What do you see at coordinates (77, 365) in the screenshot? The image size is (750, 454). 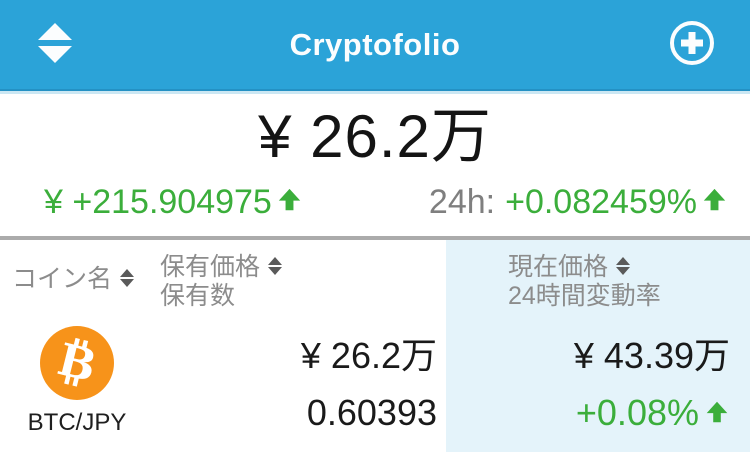 I see `bitcoin-icon: B` at bounding box center [77, 365].